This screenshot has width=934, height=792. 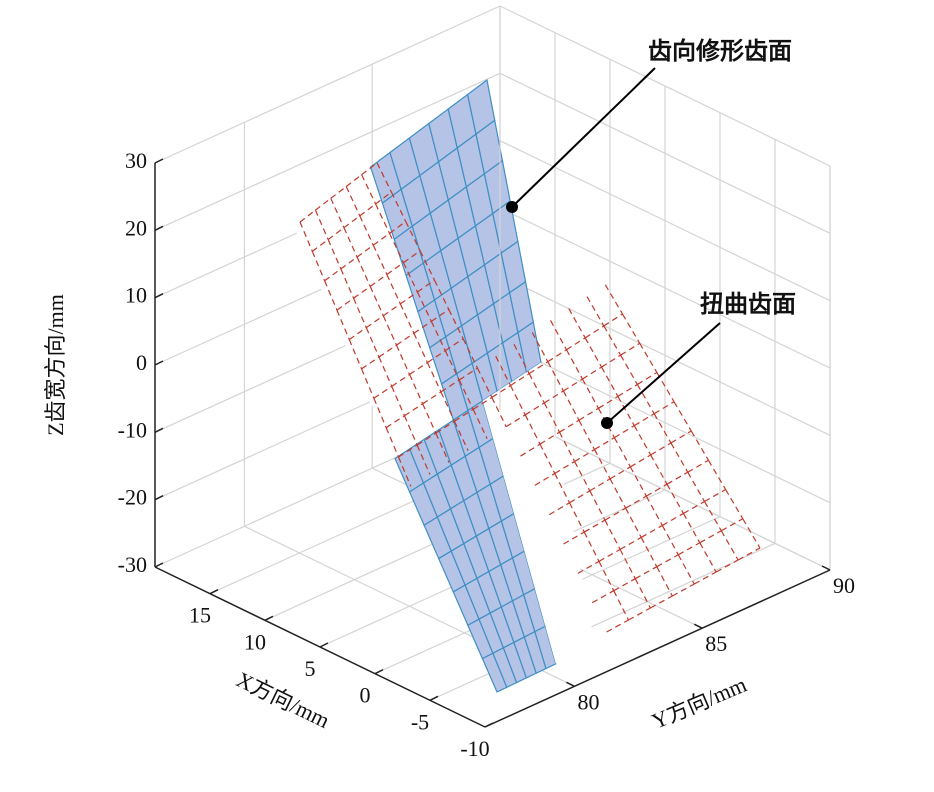 What do you see at coordinates (132, 564) in the screenshot?
I see `z-tick-label: -30` at bounding box center [132, 564].